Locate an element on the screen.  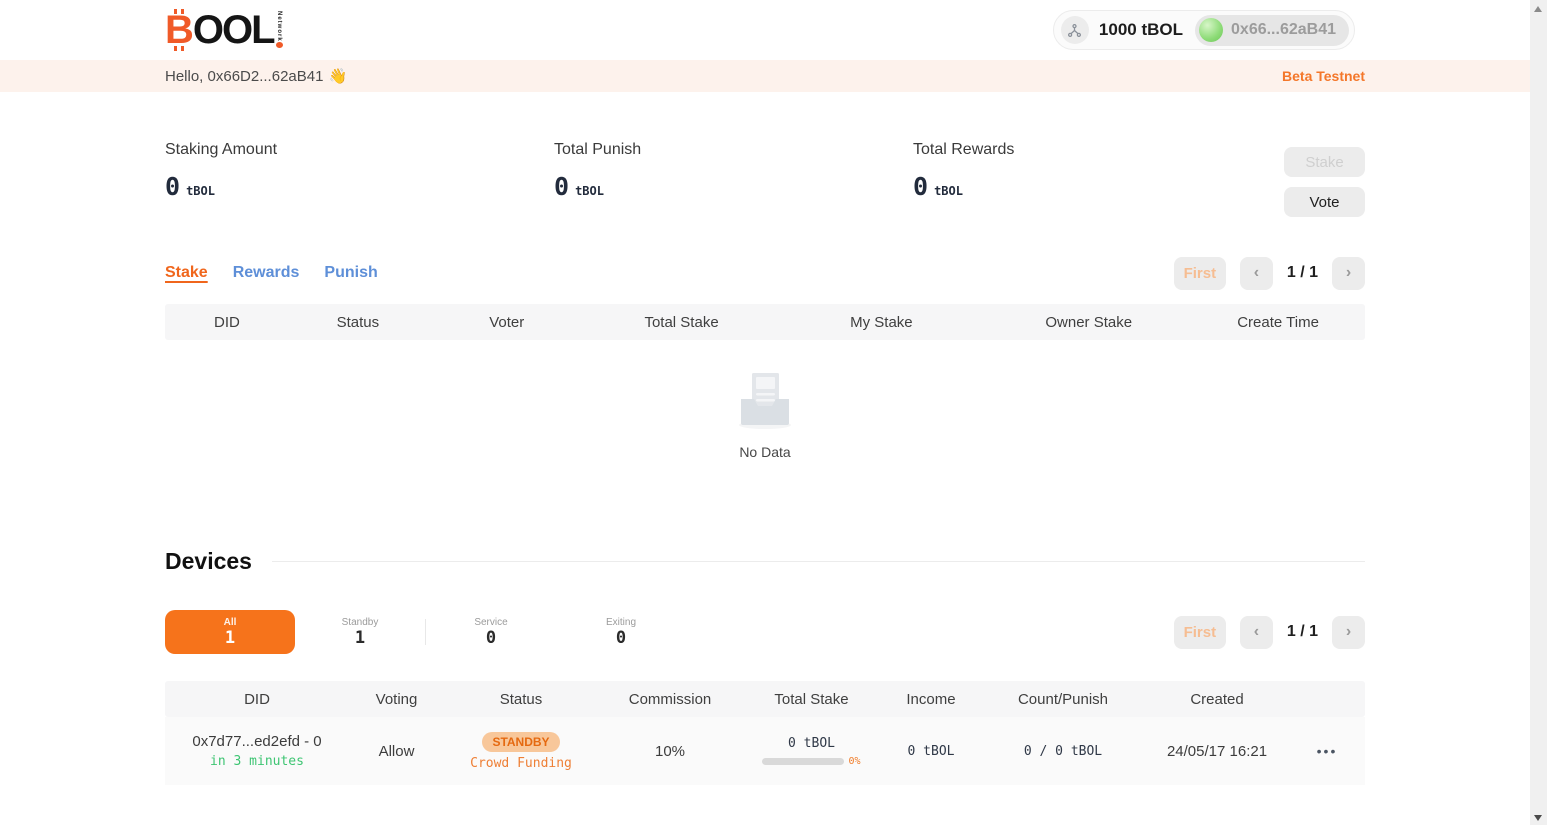
wallet-address: 0x66...62aB41 is located at coordinates (1283, 29).